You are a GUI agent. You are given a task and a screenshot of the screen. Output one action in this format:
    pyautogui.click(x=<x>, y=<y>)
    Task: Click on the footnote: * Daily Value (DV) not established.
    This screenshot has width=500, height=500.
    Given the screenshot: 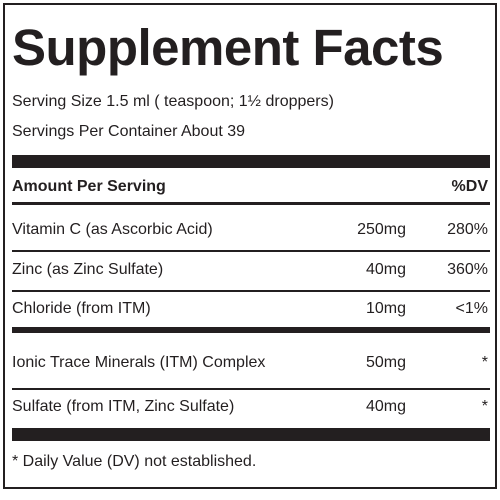 What is the action you would take?
    pyautogui.click(x=134, y=461)
    